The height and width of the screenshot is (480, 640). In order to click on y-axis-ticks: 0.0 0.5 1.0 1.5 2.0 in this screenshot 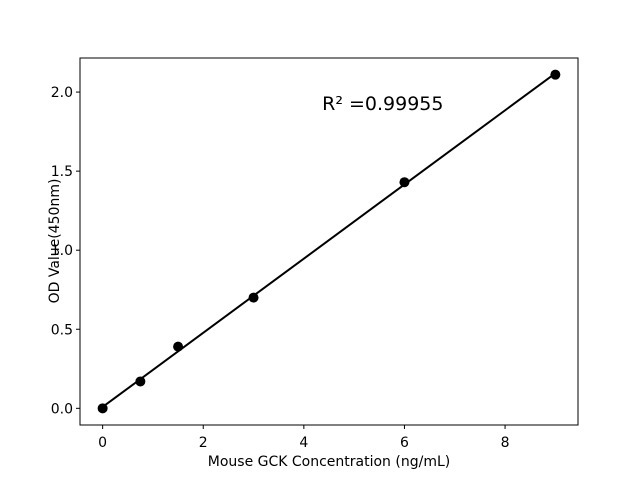, I will do `click(65, 251)`.